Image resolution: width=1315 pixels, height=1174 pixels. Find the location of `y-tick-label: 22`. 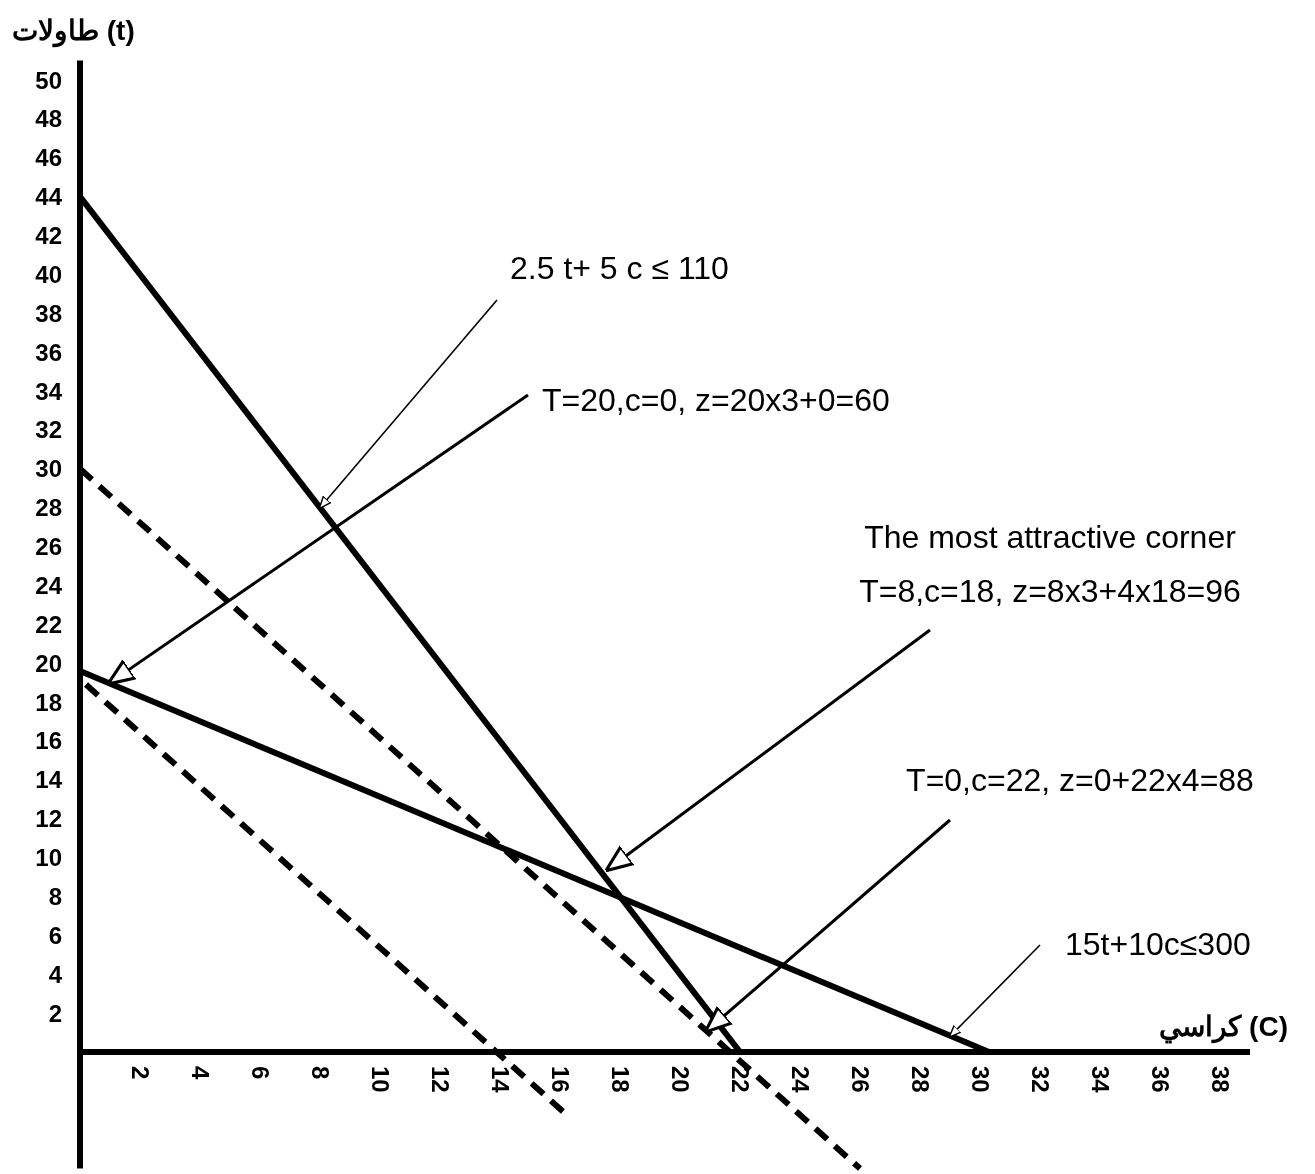

y-tick-label: 22 is located at coordinates (48, 624).